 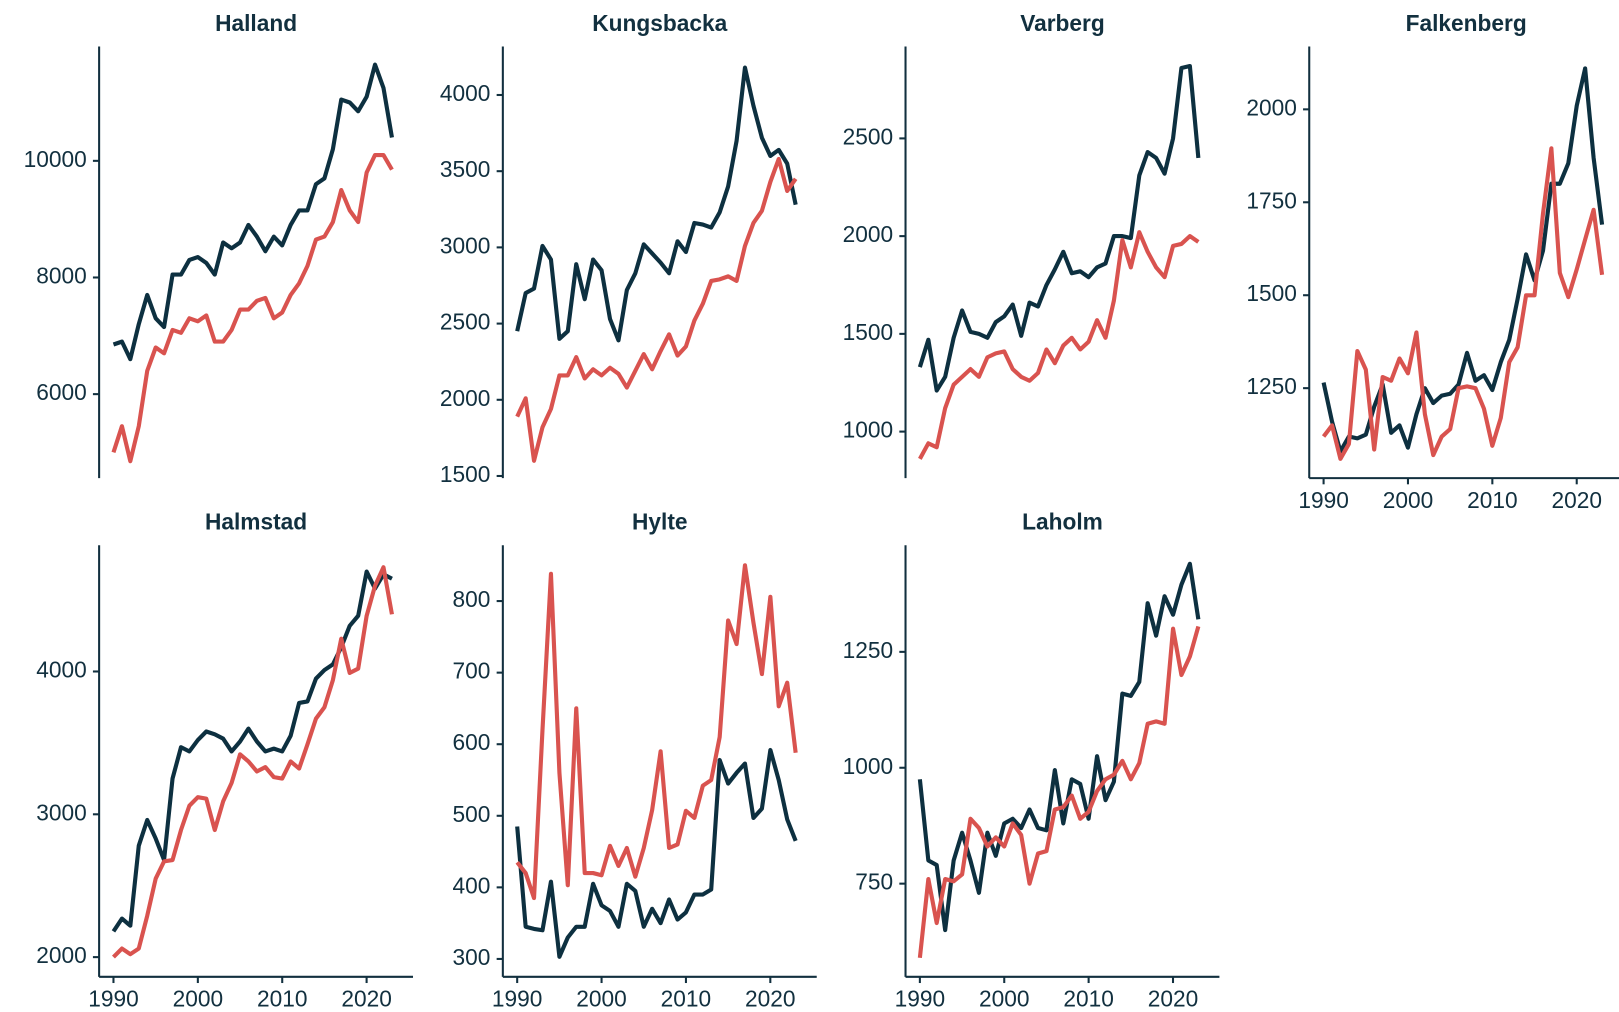 What do you see at coordinates (256, 522) in the screenshot?
I see `panel-title: Halmstad` at bounding box center [256, 522].